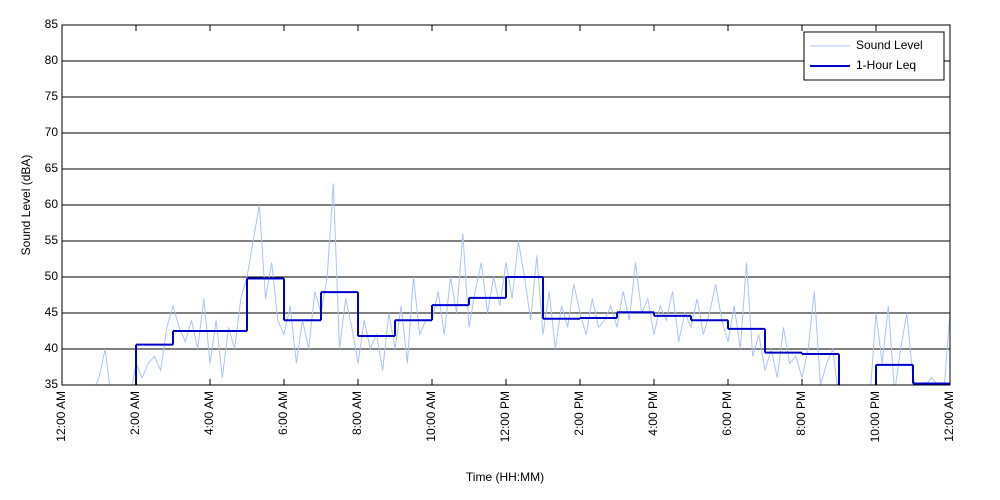  What do you see at coordinates (52, 168) in the screenshot?
I see `y-tick-label: 65` at bounding box center [52, 168].